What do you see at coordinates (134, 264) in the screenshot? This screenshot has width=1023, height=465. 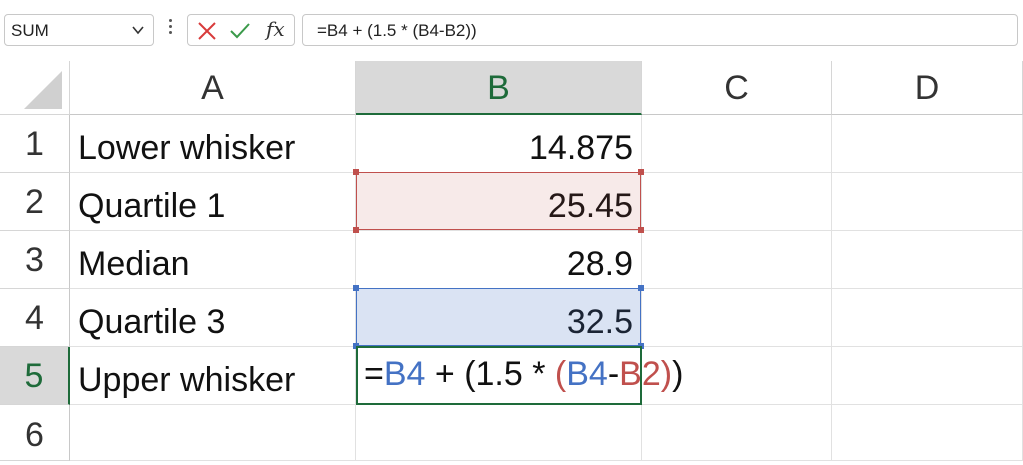 I see `cell-a3-value: Median` at bounding box center [134, 264].